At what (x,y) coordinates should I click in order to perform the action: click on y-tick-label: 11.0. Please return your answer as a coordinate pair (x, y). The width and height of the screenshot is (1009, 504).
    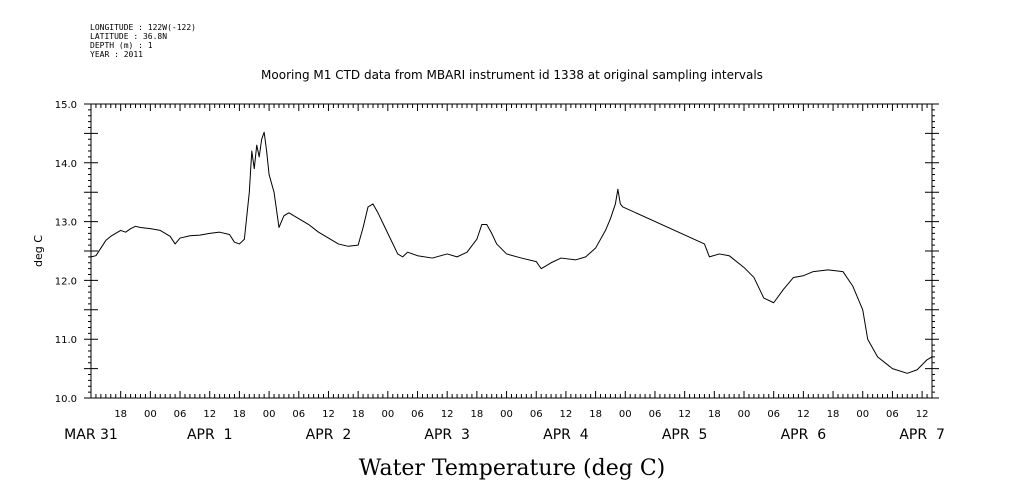
    Looking at the image, I should click on (66, 340).